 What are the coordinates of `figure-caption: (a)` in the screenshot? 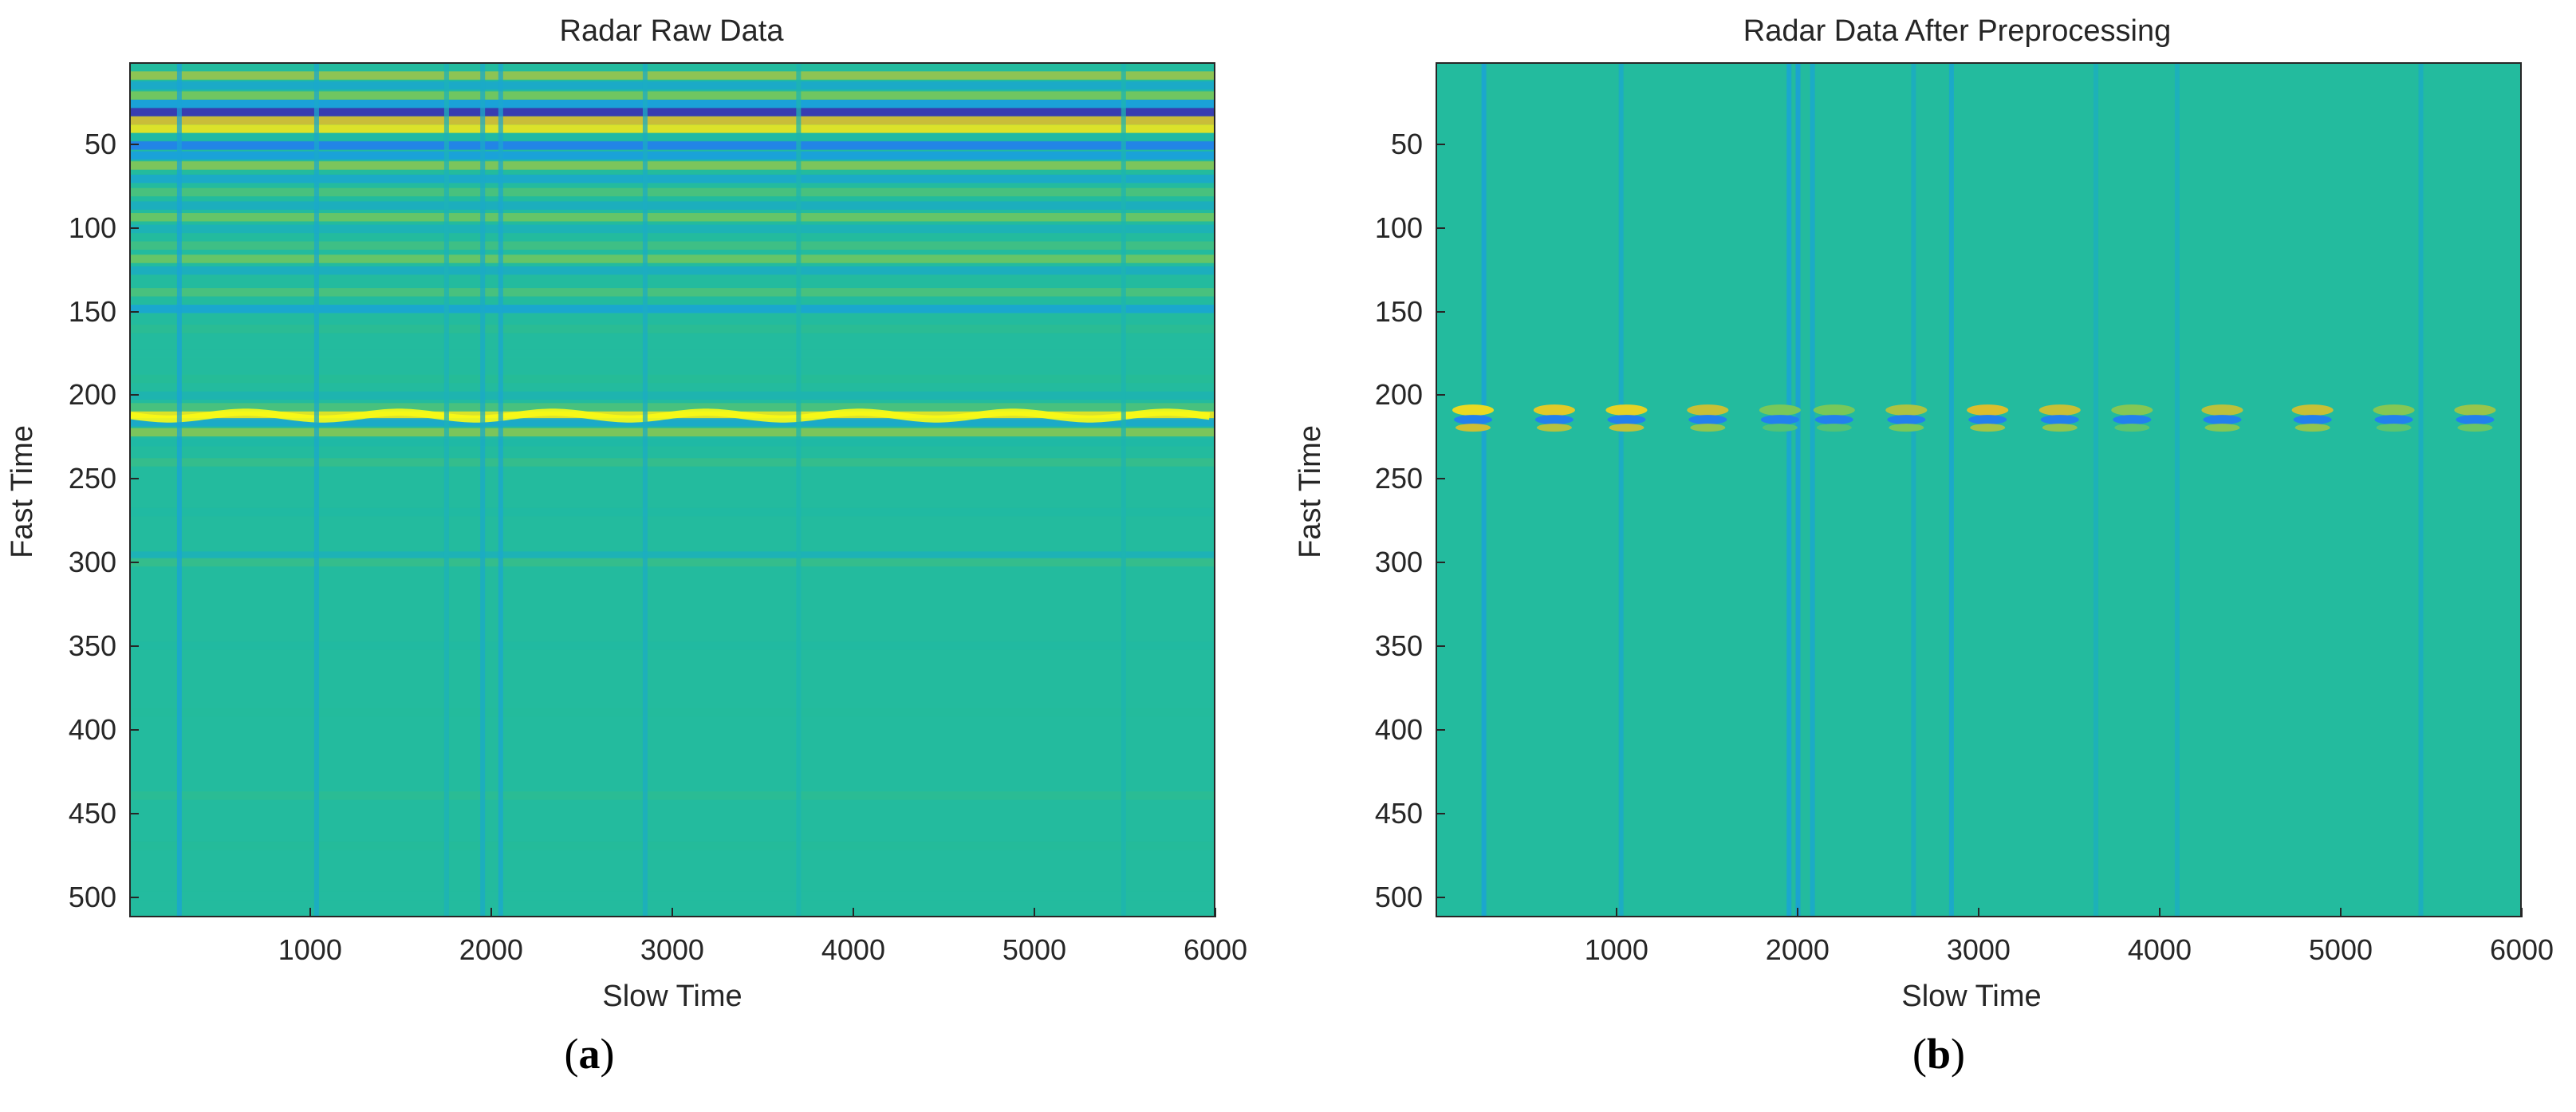 It's located at (589, 1054).